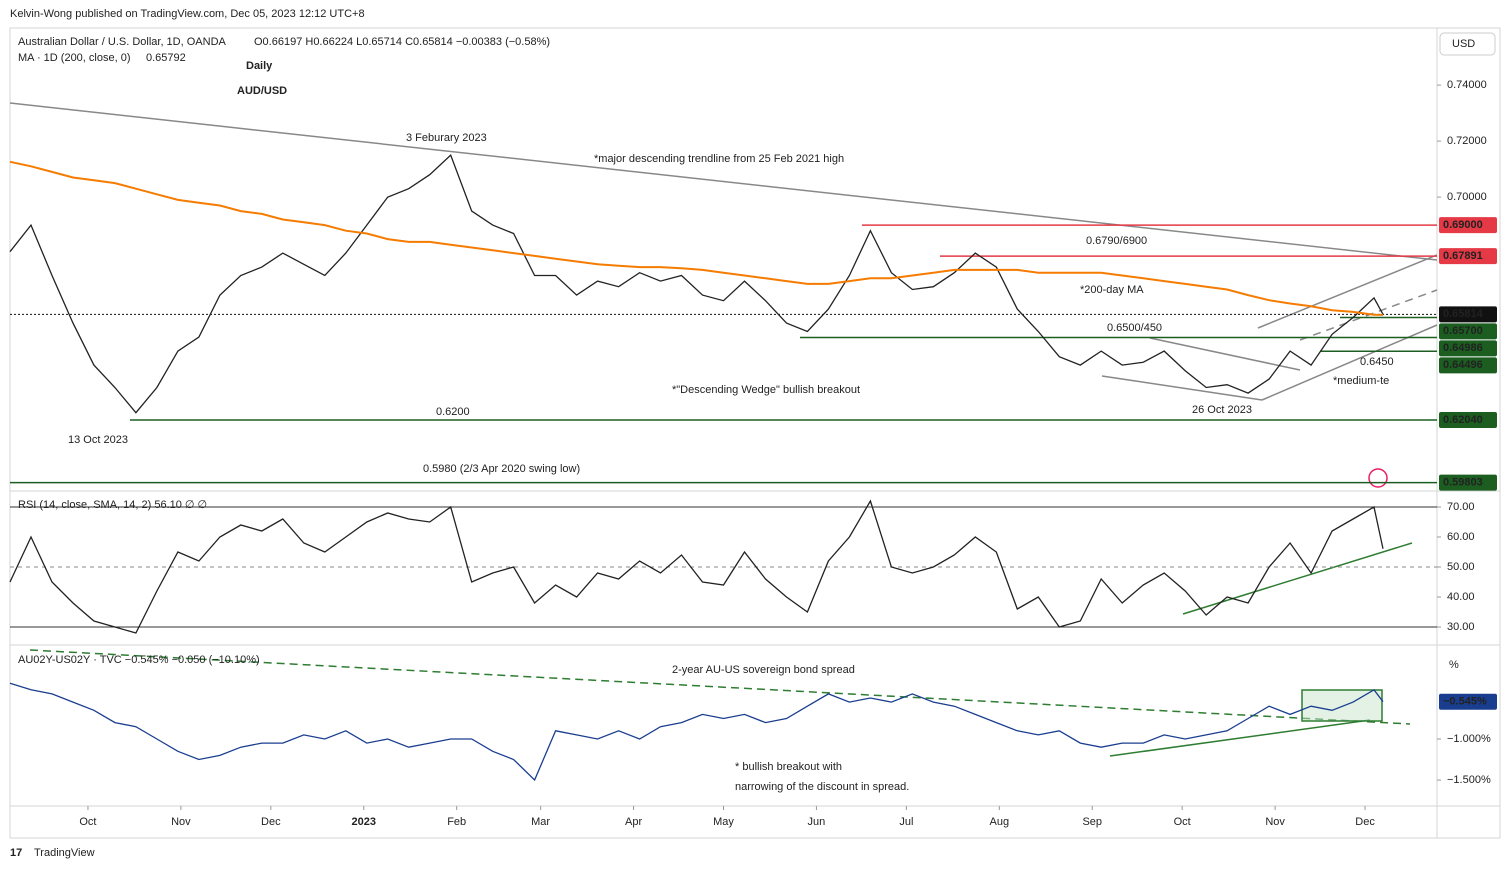 This screenshot has width=1509, height=871. What do you see at coordinates (1368, 315) in the screenshot?
I see `channel-mid` at bounding box center [1368, 315].